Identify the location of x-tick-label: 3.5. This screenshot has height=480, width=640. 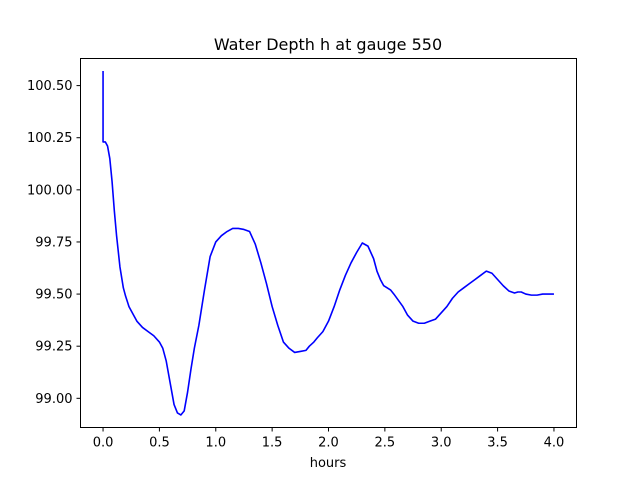
(497, 443).